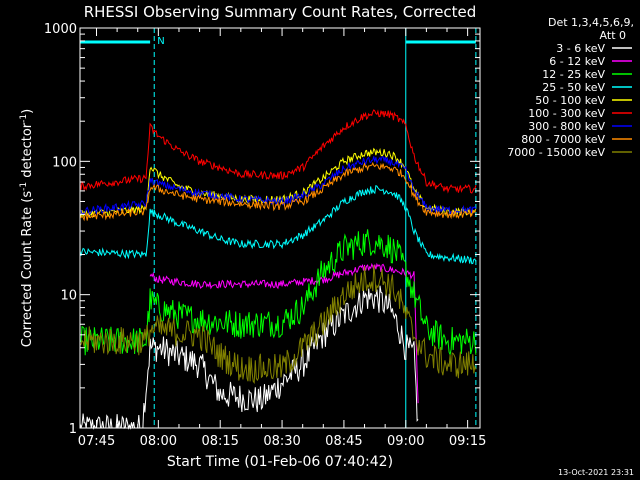 The image size is (640, 480). Describe the element at coordinates (160, 41) in the screenshot. I see `flag-label-n: N` at that location.